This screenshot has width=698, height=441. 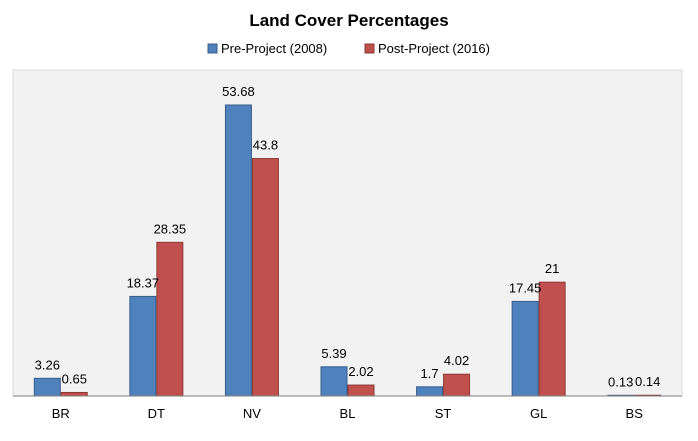 I want to click on x-tick-label-br: BR, so click(x=61, y=413).